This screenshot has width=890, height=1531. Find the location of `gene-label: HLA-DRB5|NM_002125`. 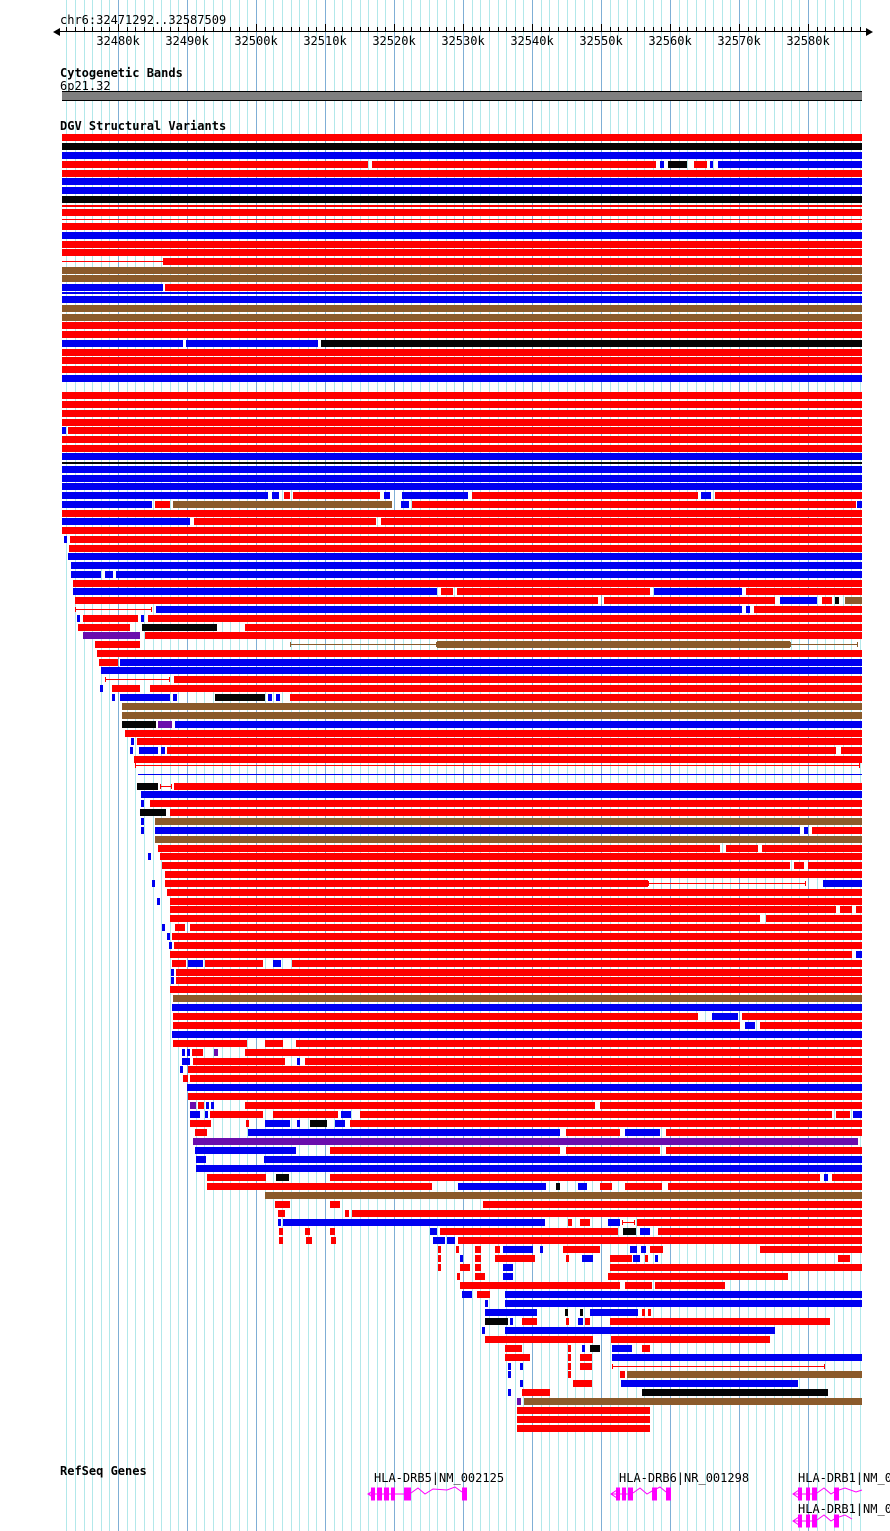

gene-label: HLA-DRB5|NM_002125 is located at coordinates (439, 1478).